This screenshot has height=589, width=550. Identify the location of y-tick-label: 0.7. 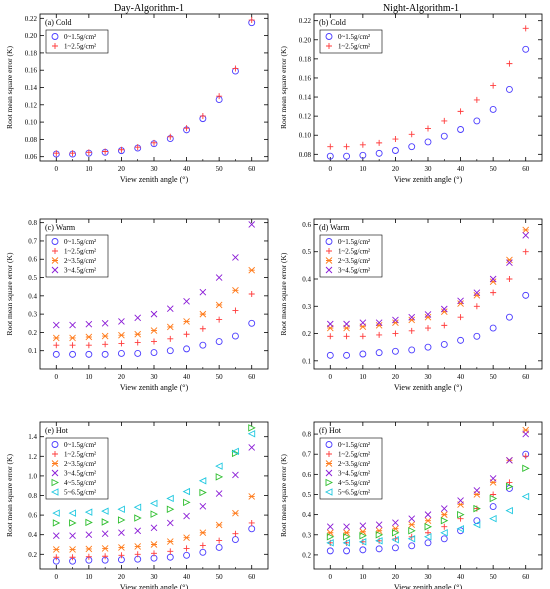
(306, 455).